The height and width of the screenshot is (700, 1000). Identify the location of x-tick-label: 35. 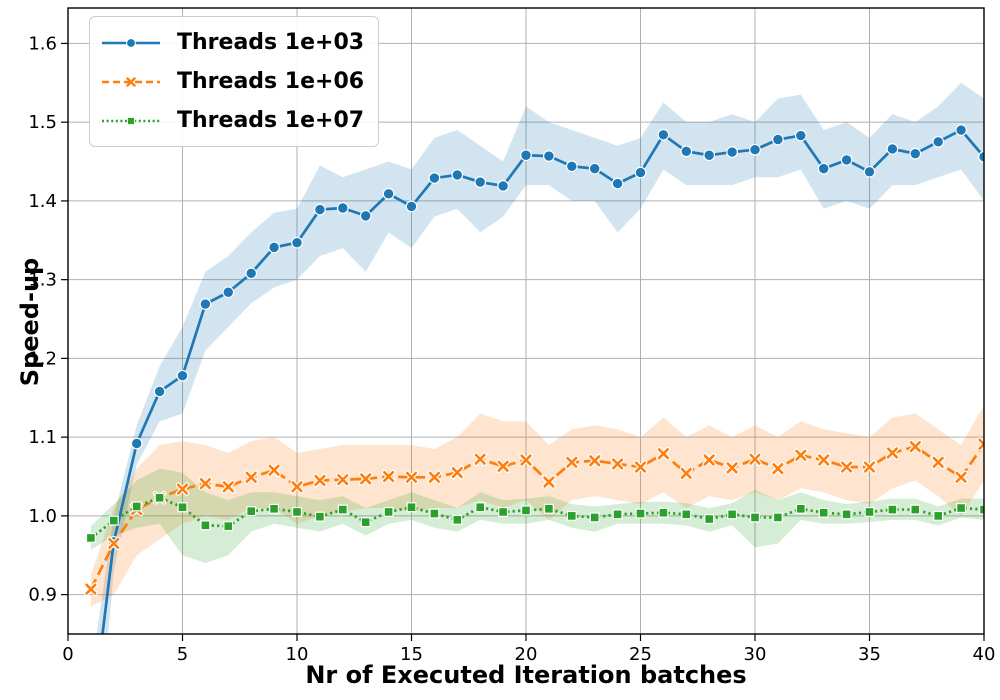
(869, 654).